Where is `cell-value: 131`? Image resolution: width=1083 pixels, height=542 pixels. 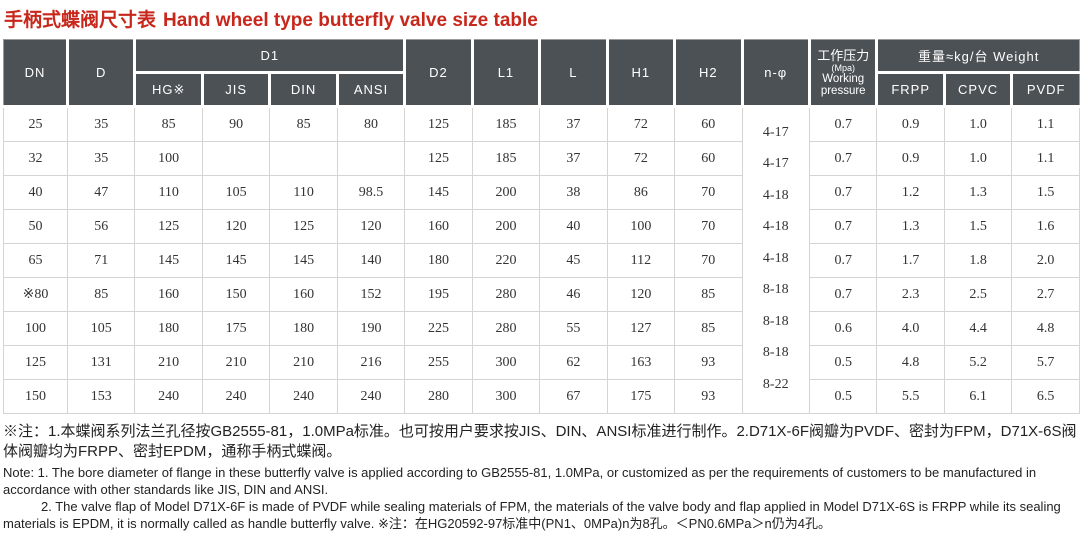
cell-value: 131 is located at coordinates (101, 362).